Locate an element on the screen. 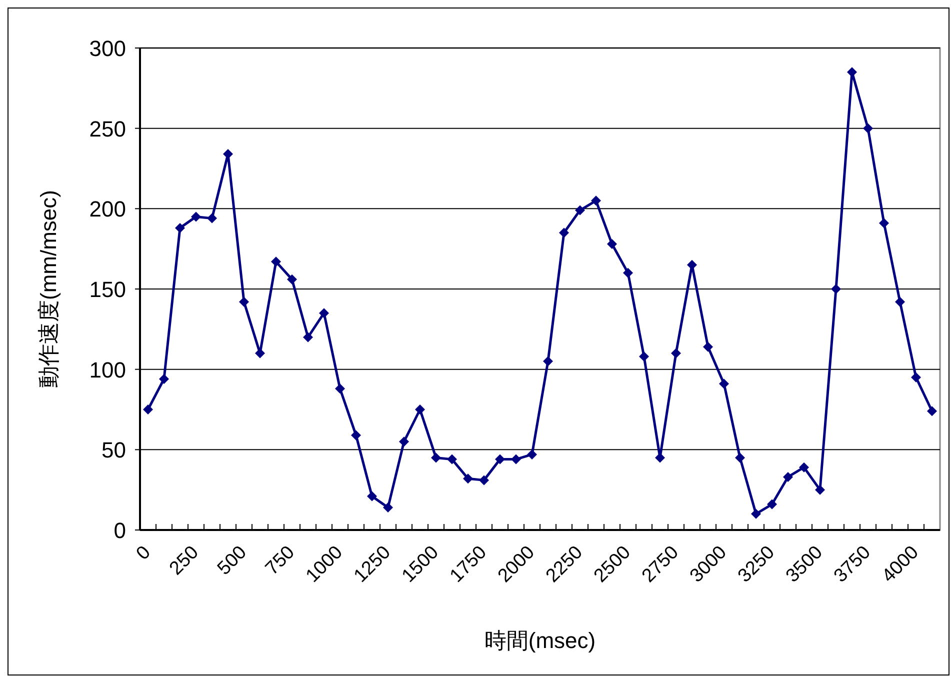  y-tick-label: 250 is located at coordinates (107, 129).